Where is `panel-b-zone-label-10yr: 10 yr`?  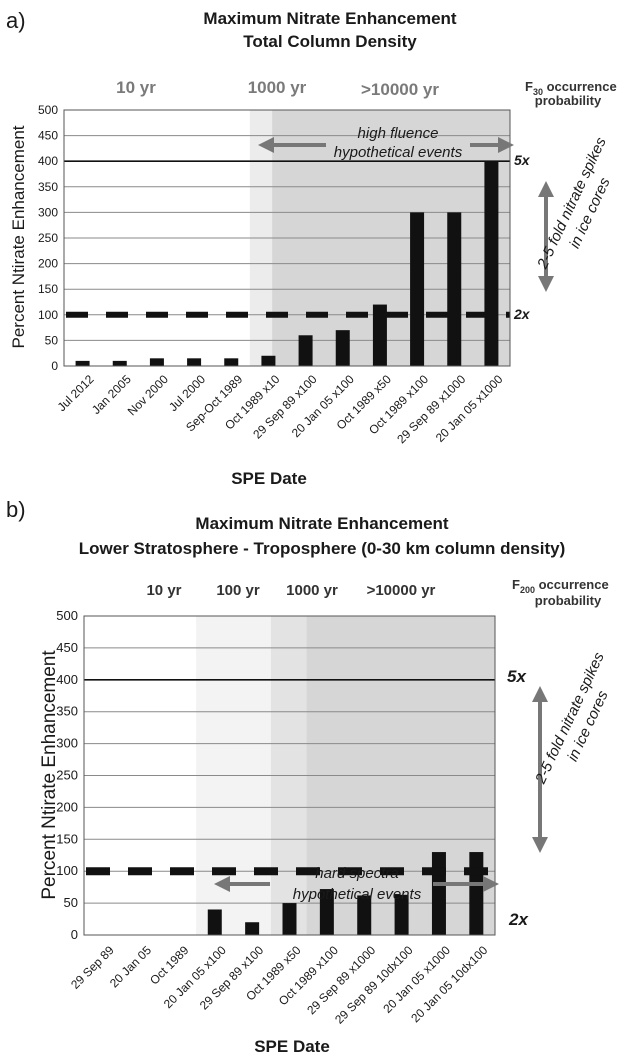
panel-b-zone-label-10yr: 10 yr is located at coordinates (163, 590).